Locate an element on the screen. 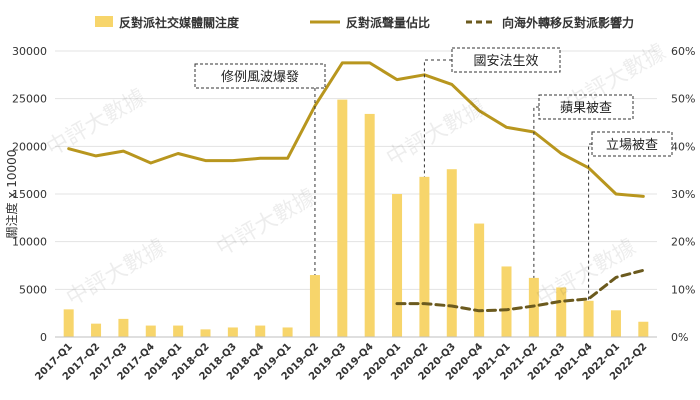  y-tick-right-label: 50% is located at coordinates (683, 99).